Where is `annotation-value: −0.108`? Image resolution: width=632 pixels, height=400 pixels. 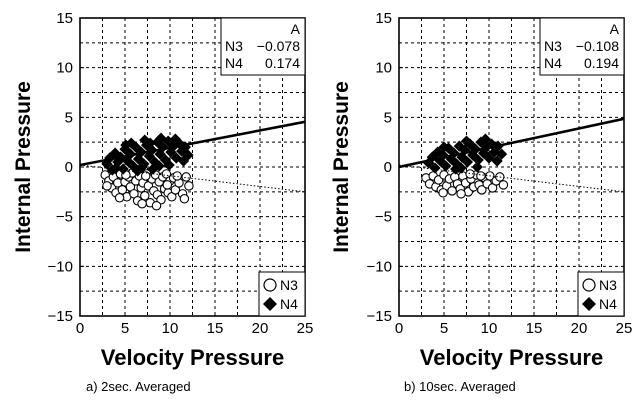 annotation-value: −0.108 is located at coordinates (597, 46).